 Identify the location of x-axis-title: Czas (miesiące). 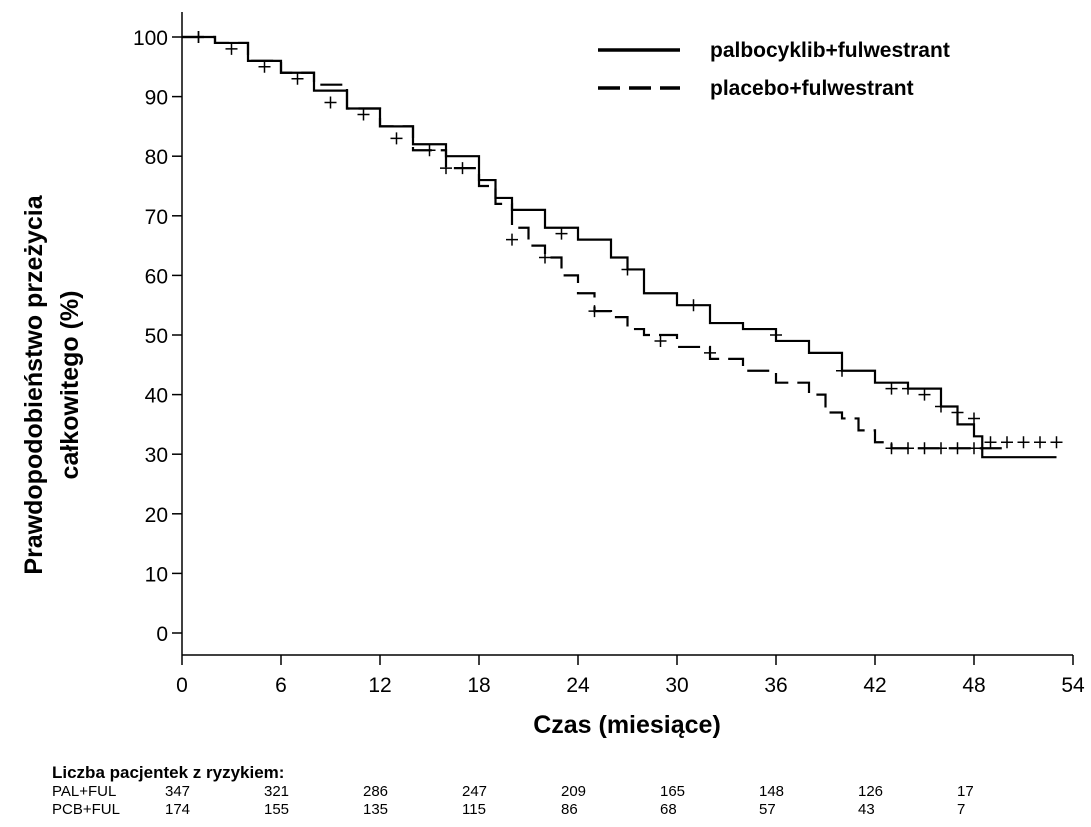
(627, 725).